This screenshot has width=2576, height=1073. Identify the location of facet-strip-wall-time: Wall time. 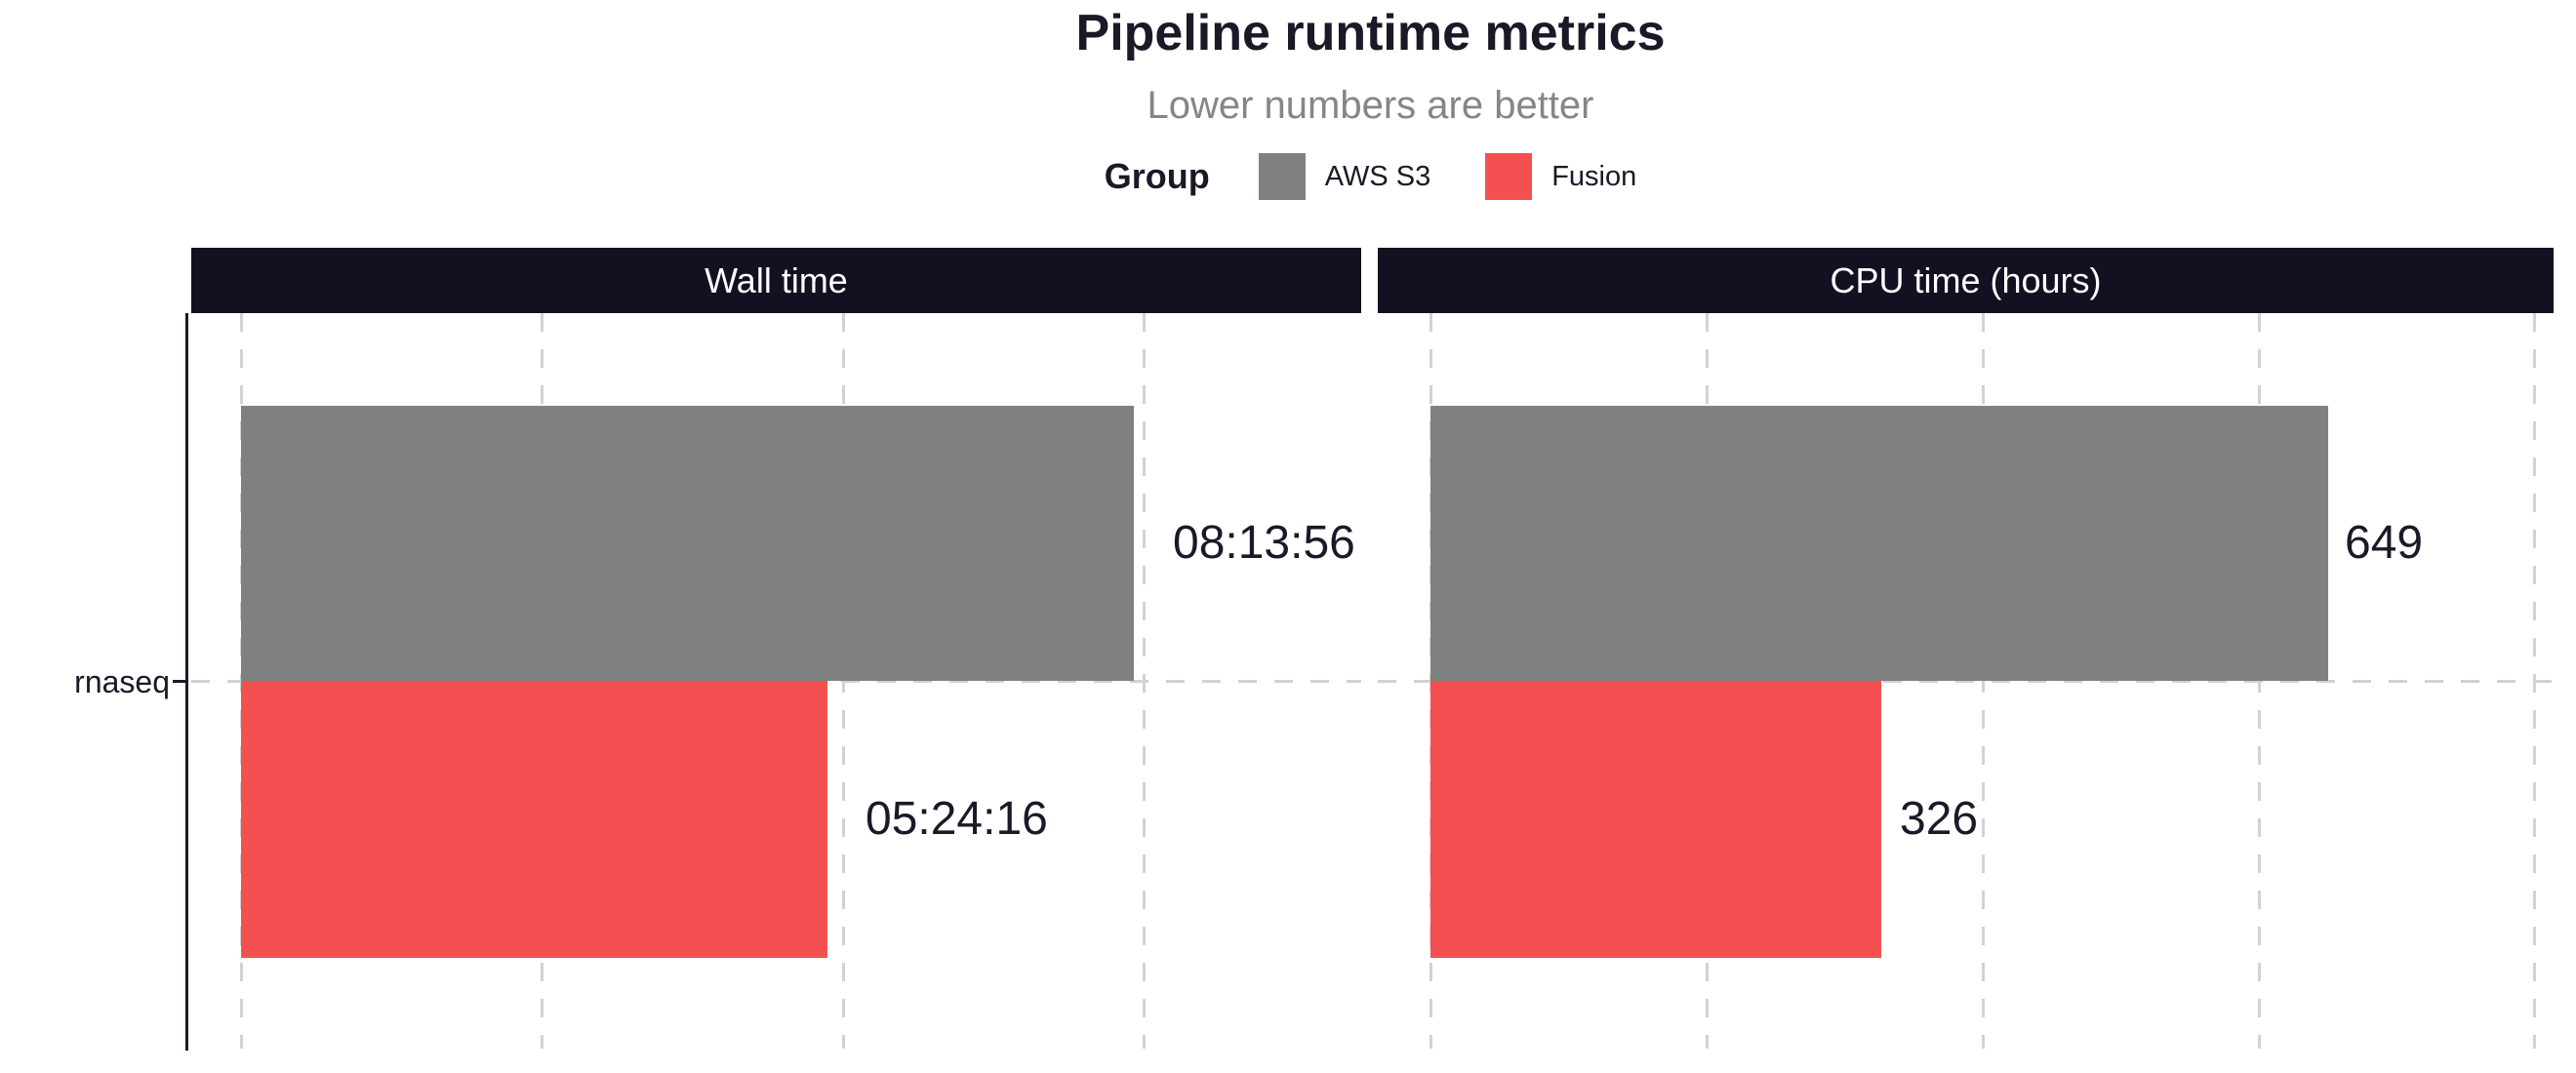
(776, 280).